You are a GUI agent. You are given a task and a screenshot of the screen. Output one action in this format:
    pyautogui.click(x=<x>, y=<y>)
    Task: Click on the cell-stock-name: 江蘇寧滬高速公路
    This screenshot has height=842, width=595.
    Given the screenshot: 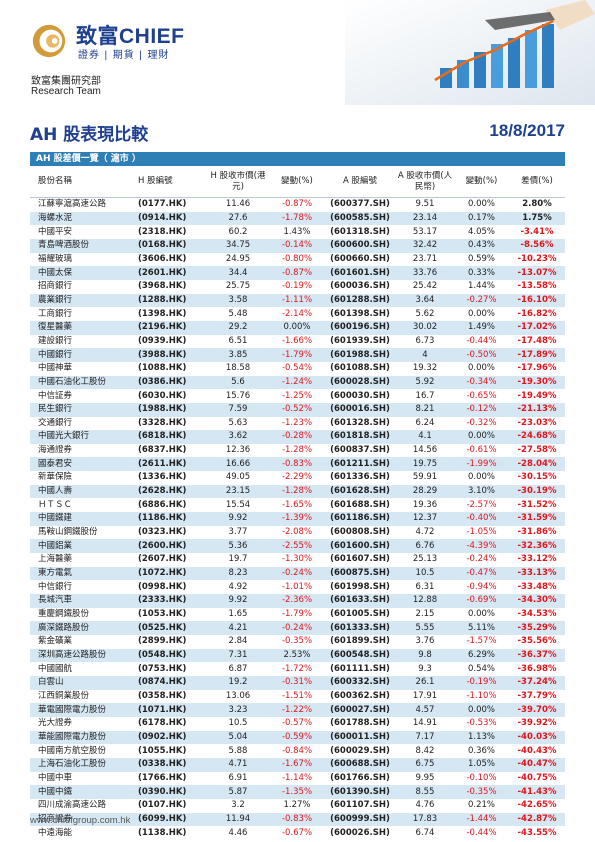 What is the action you would take?
    pyautogui.click(x=72, y=204)
    